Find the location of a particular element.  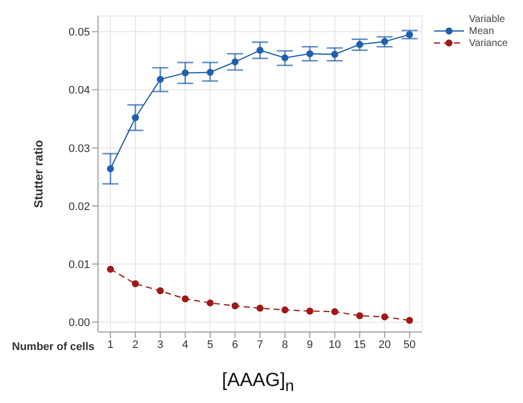

x-tick-label: 9 is located at coordinates (309, 344).